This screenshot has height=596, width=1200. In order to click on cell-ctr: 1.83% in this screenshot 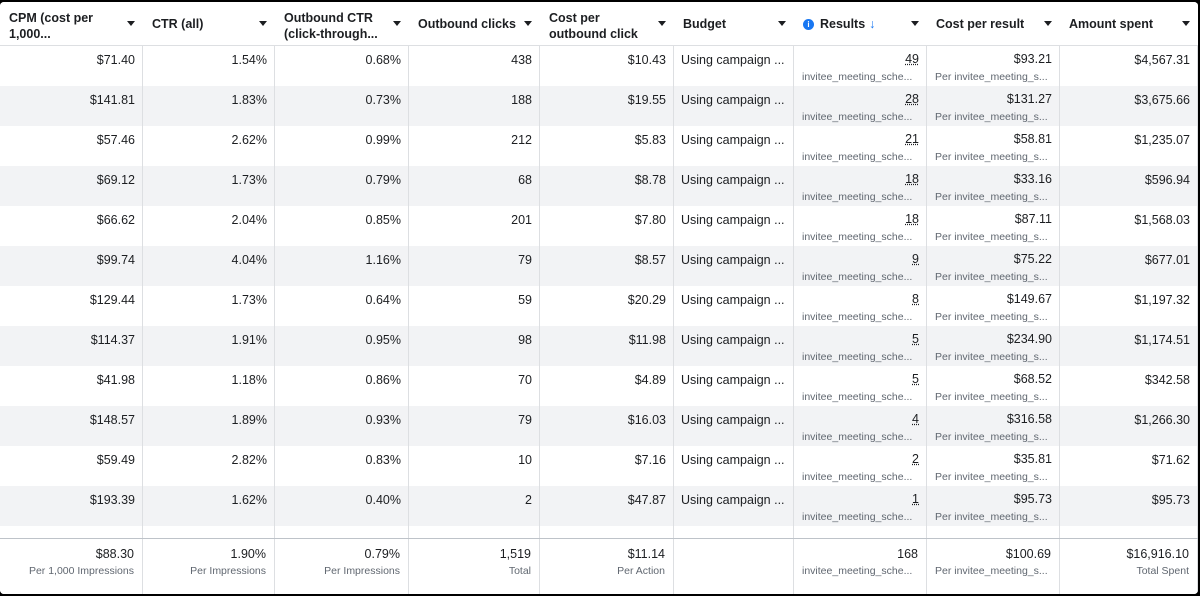, I will do `click(249, 100)`.